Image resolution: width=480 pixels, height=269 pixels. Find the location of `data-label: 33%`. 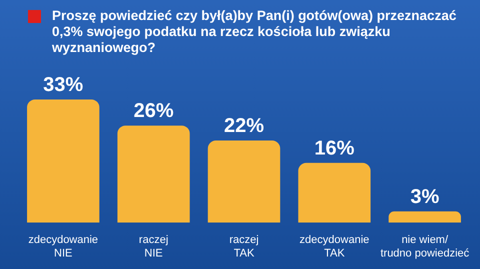

data-label: 33% is located at coordinates (63, 85).